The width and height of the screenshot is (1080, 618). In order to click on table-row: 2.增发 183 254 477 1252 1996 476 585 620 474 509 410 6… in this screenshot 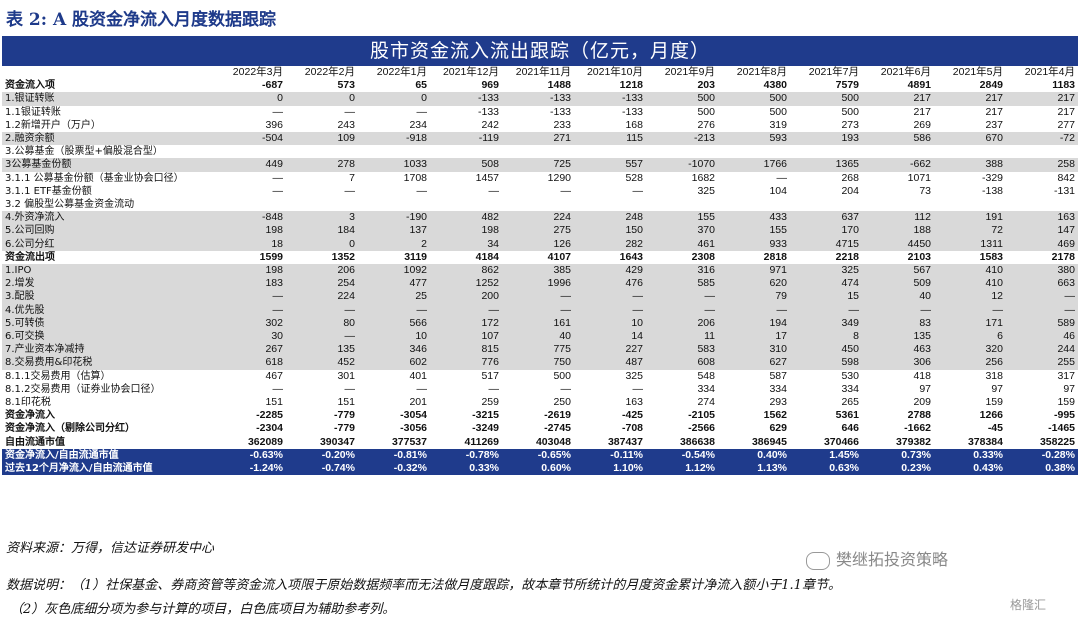, I will do `click(540, 284)`.